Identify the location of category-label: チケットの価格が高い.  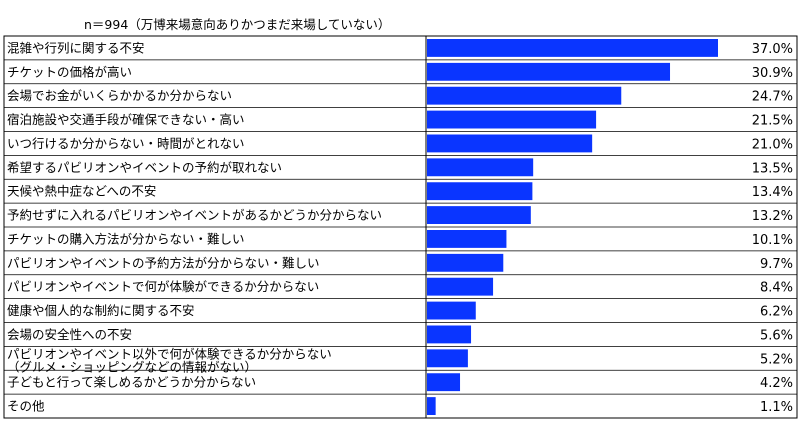
(69, 71).